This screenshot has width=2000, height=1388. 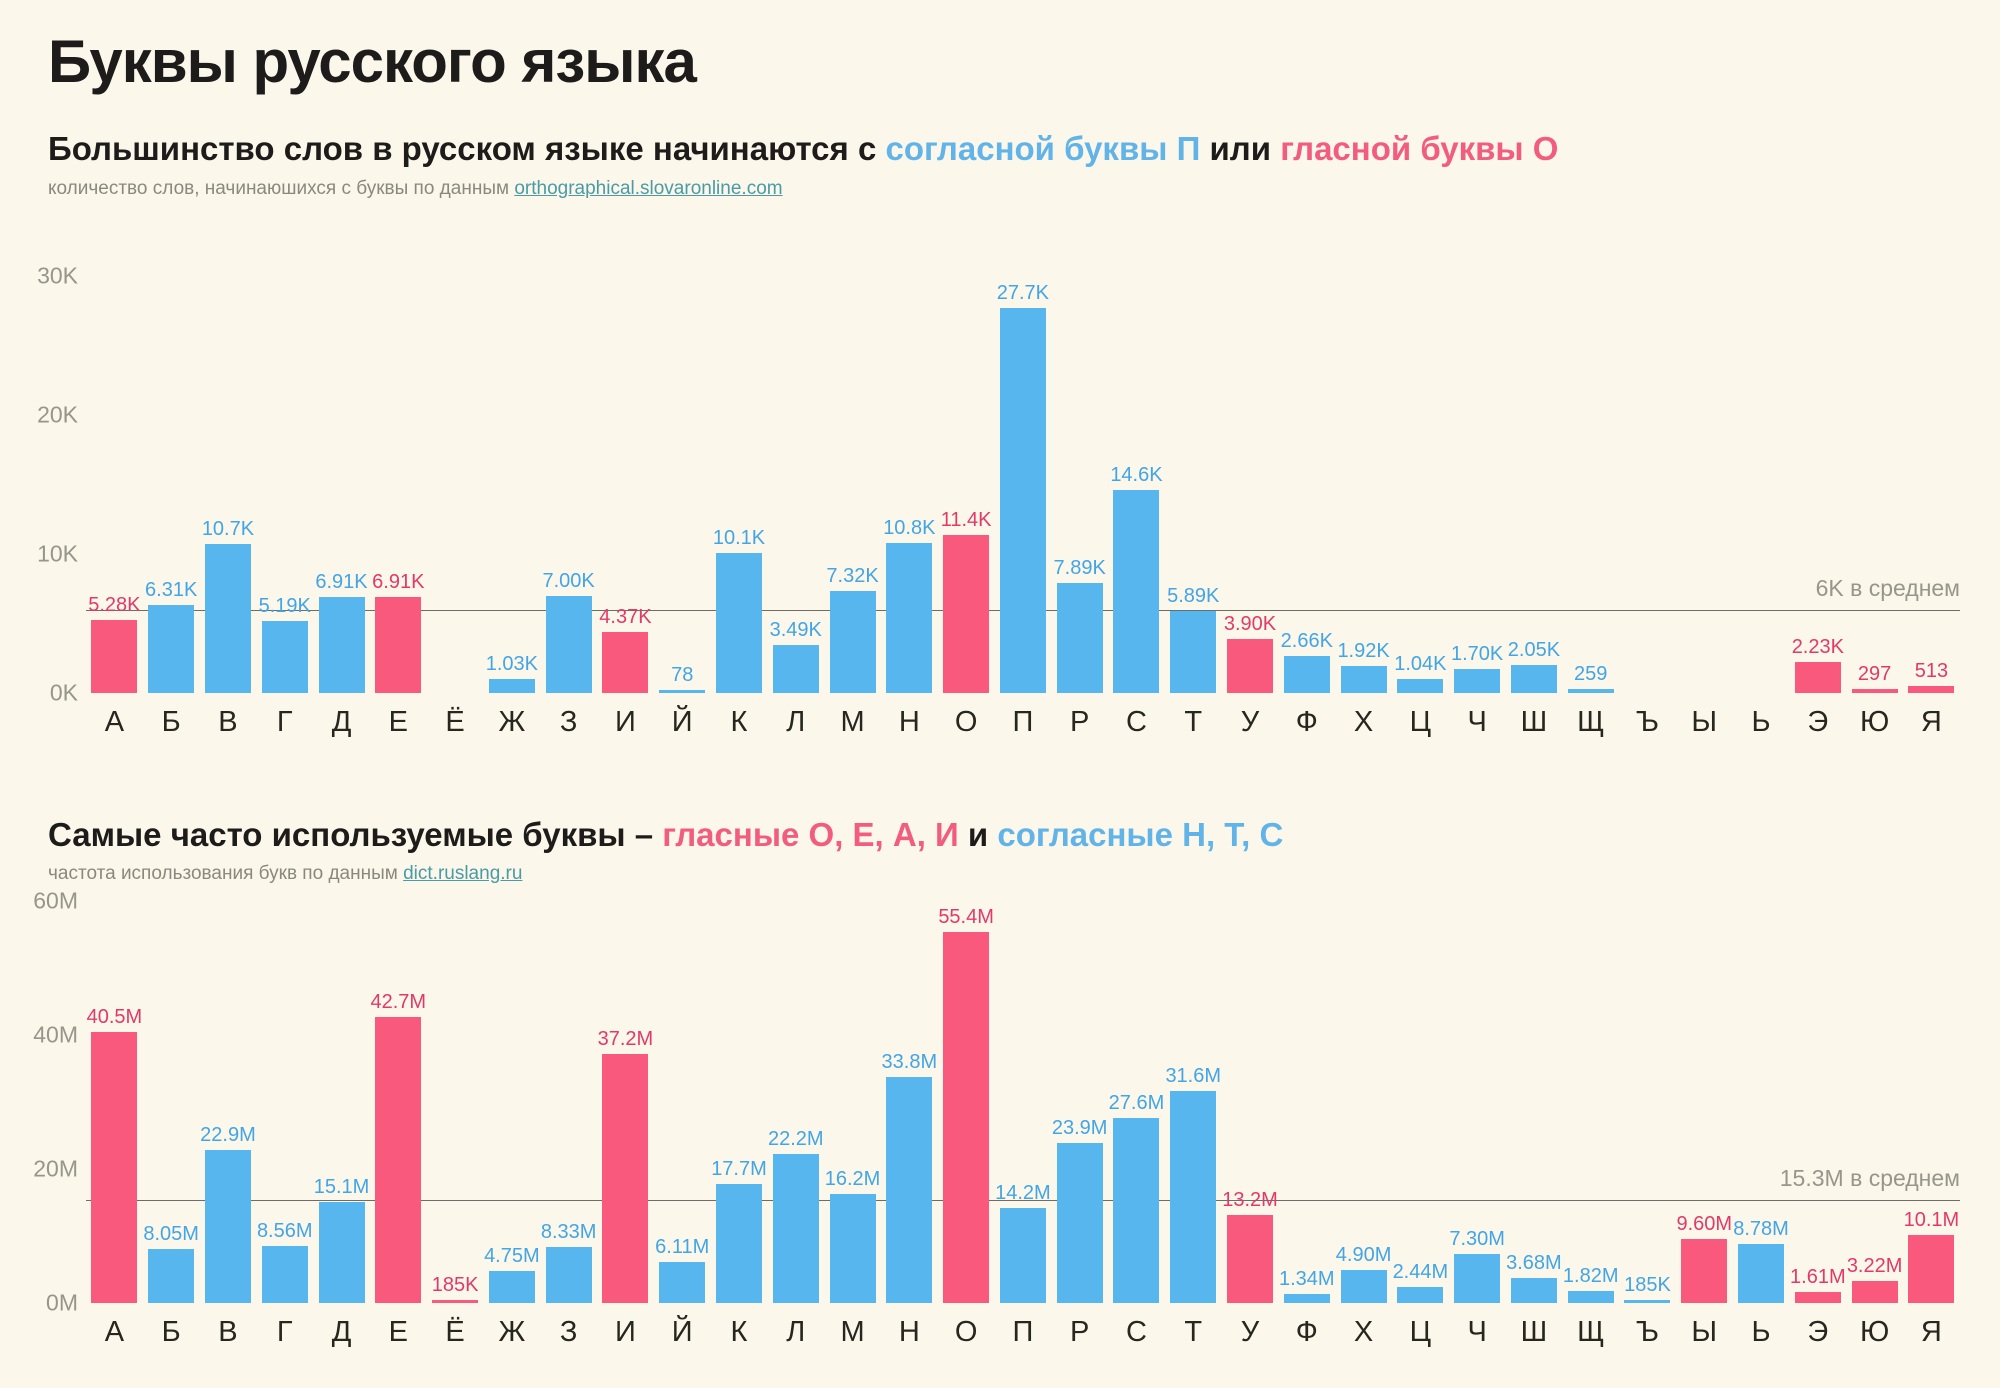 I want to click on bar-value-label: 513, so click(x=1931, y=670).